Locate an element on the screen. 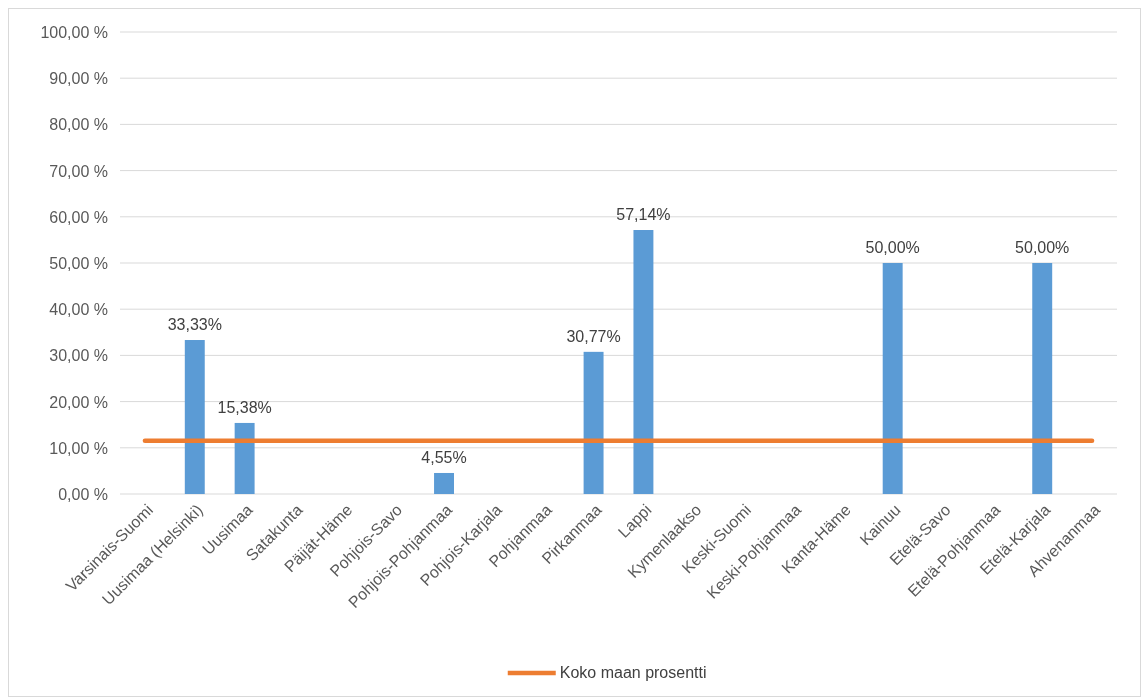 The width and height of the screenshot is (1141, 697). y-tick-label: 30,00 % is located at coordinates (78, 356).